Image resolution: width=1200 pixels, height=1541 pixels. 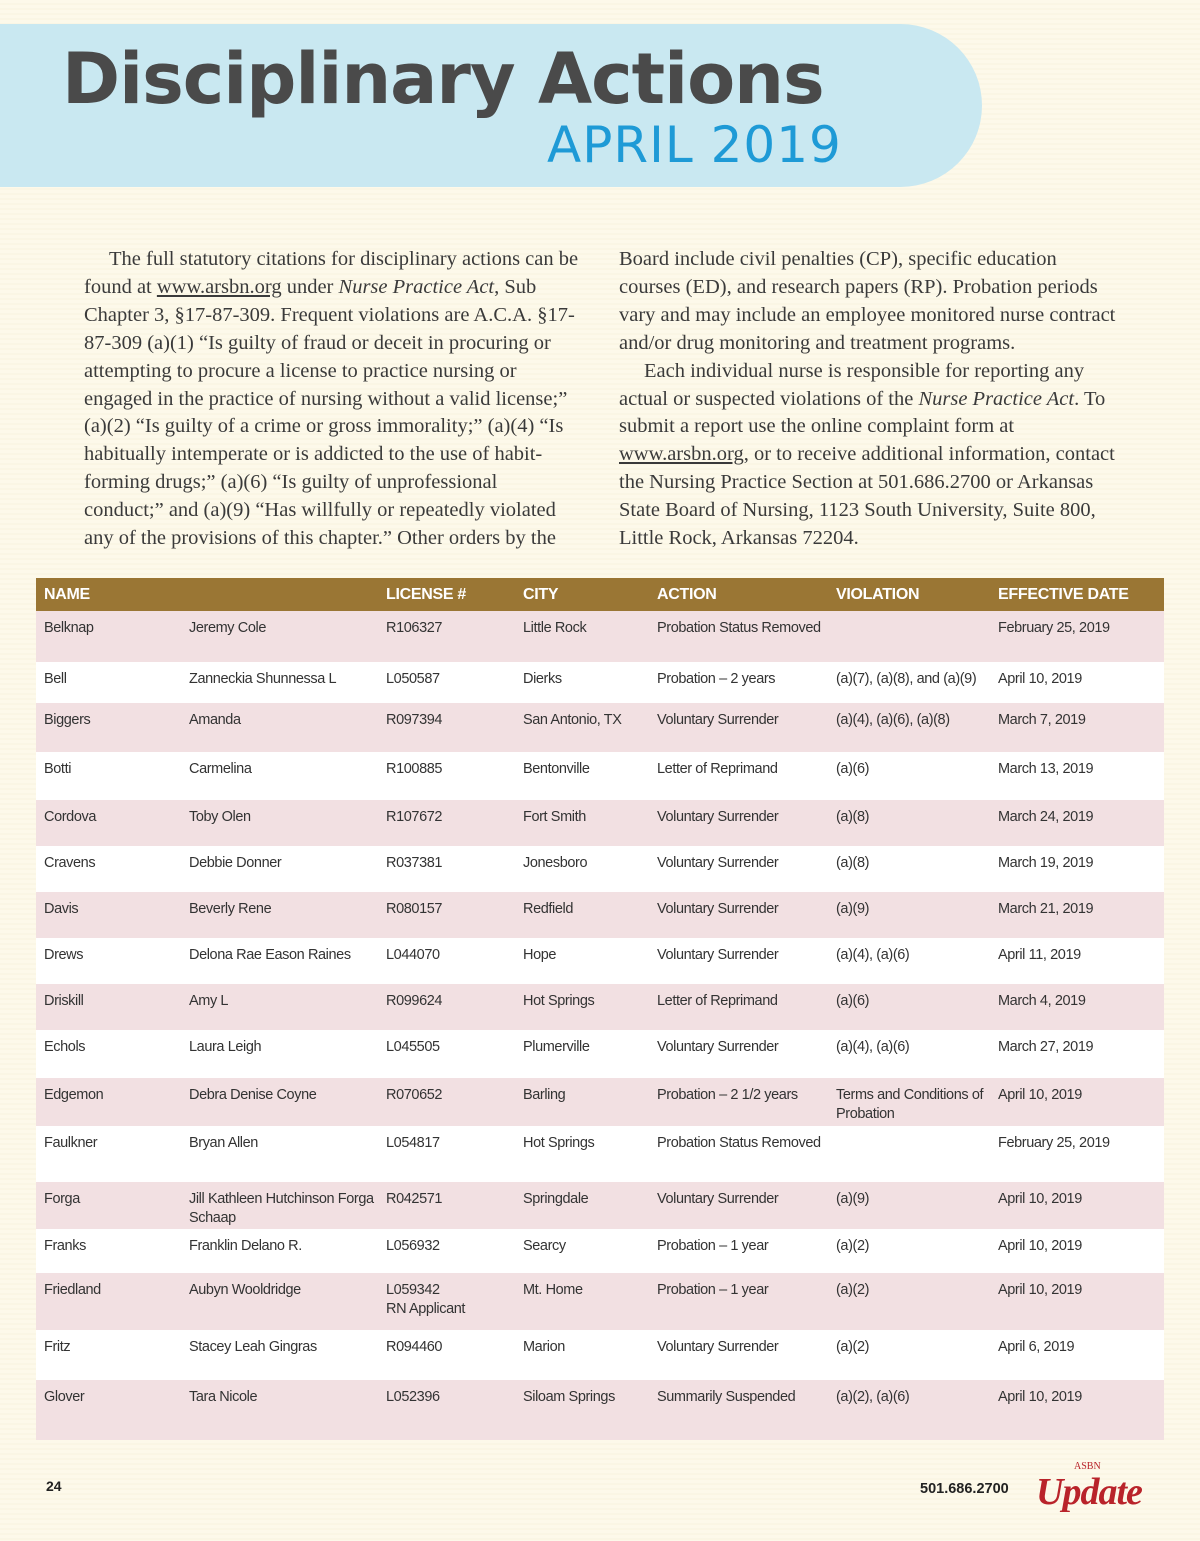 What do you see at coordinates (909, 1007) in the screenshot?
I see `cell-violation: (a)(6)` at bounding box center [909, 1007].